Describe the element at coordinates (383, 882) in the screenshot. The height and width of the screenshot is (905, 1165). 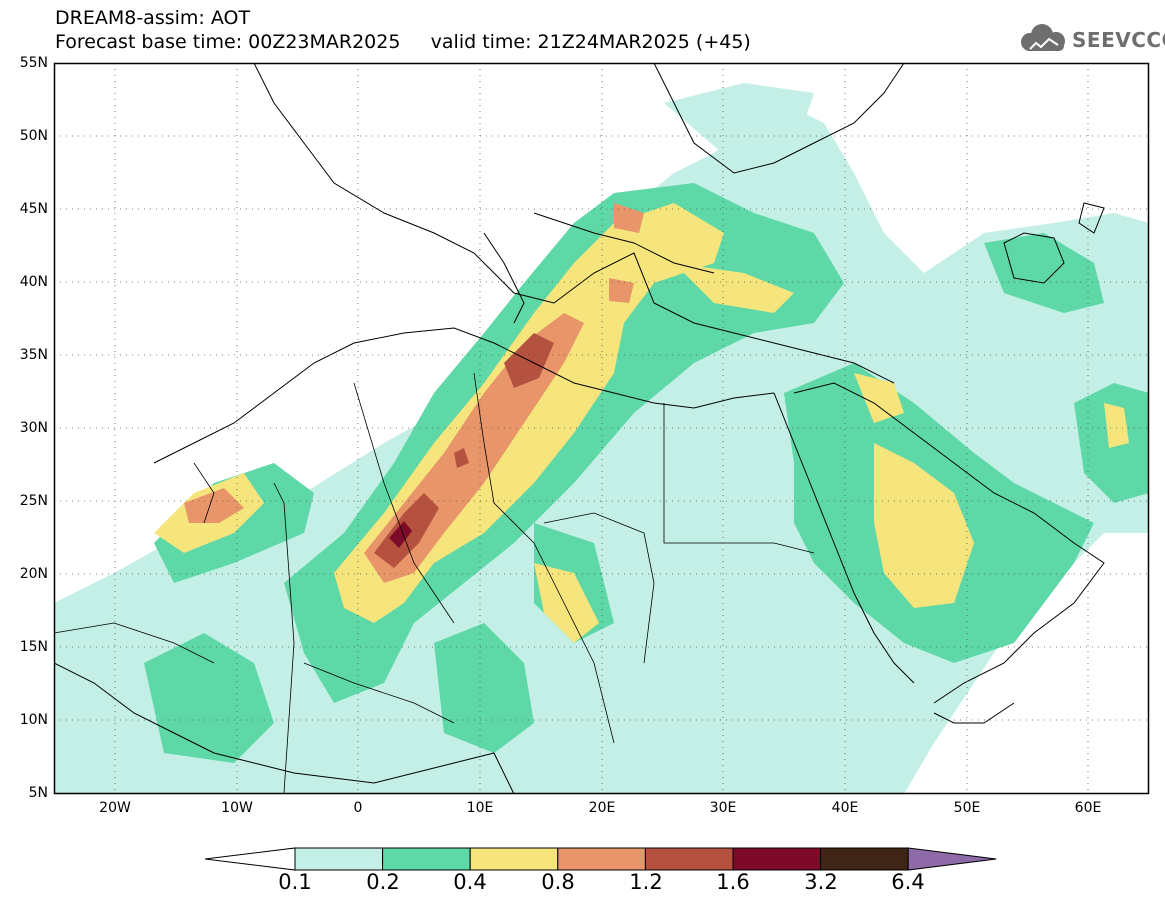
I see `legend-label: 0.2` at that location.